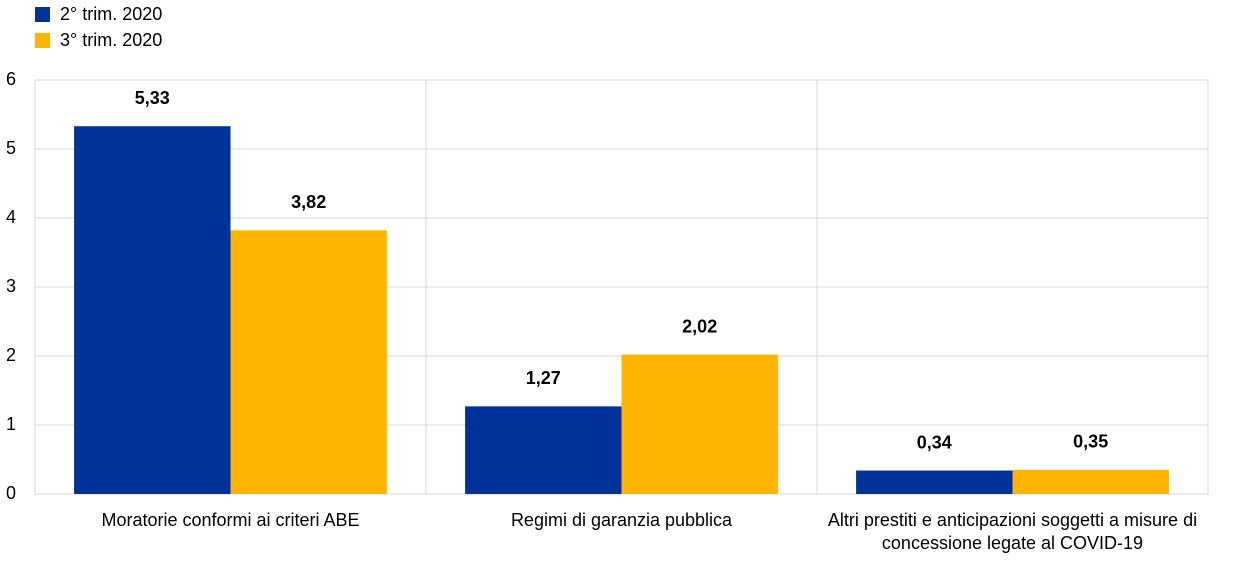 The image size is (1240, 564). What do you see at coordinates (621, 520) in the screenshot?
I see `x-tick-label: Regimi di garanzia pubblica` at bounding box center [621, 520].